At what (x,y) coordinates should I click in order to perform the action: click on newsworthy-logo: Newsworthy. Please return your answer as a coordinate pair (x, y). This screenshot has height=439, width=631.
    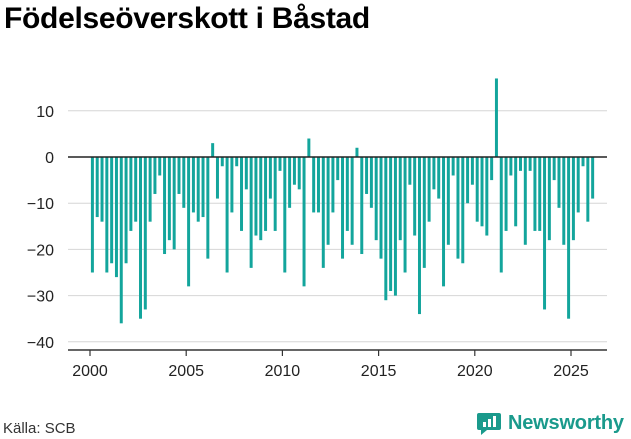
    Looking at the image, I should click on (550, 423).